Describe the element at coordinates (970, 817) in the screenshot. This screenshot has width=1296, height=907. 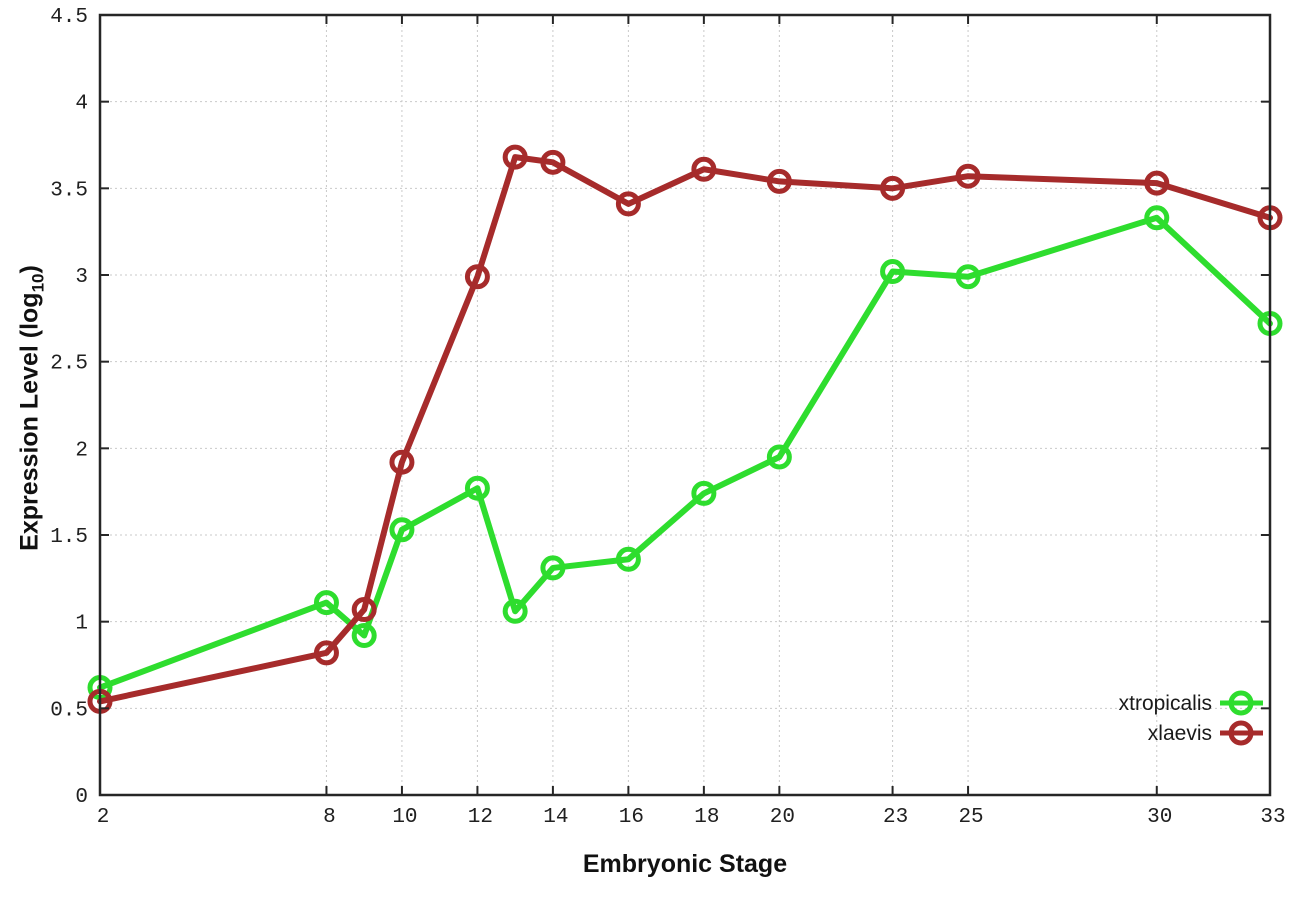
I see `x-tick-label: 25` at that location.